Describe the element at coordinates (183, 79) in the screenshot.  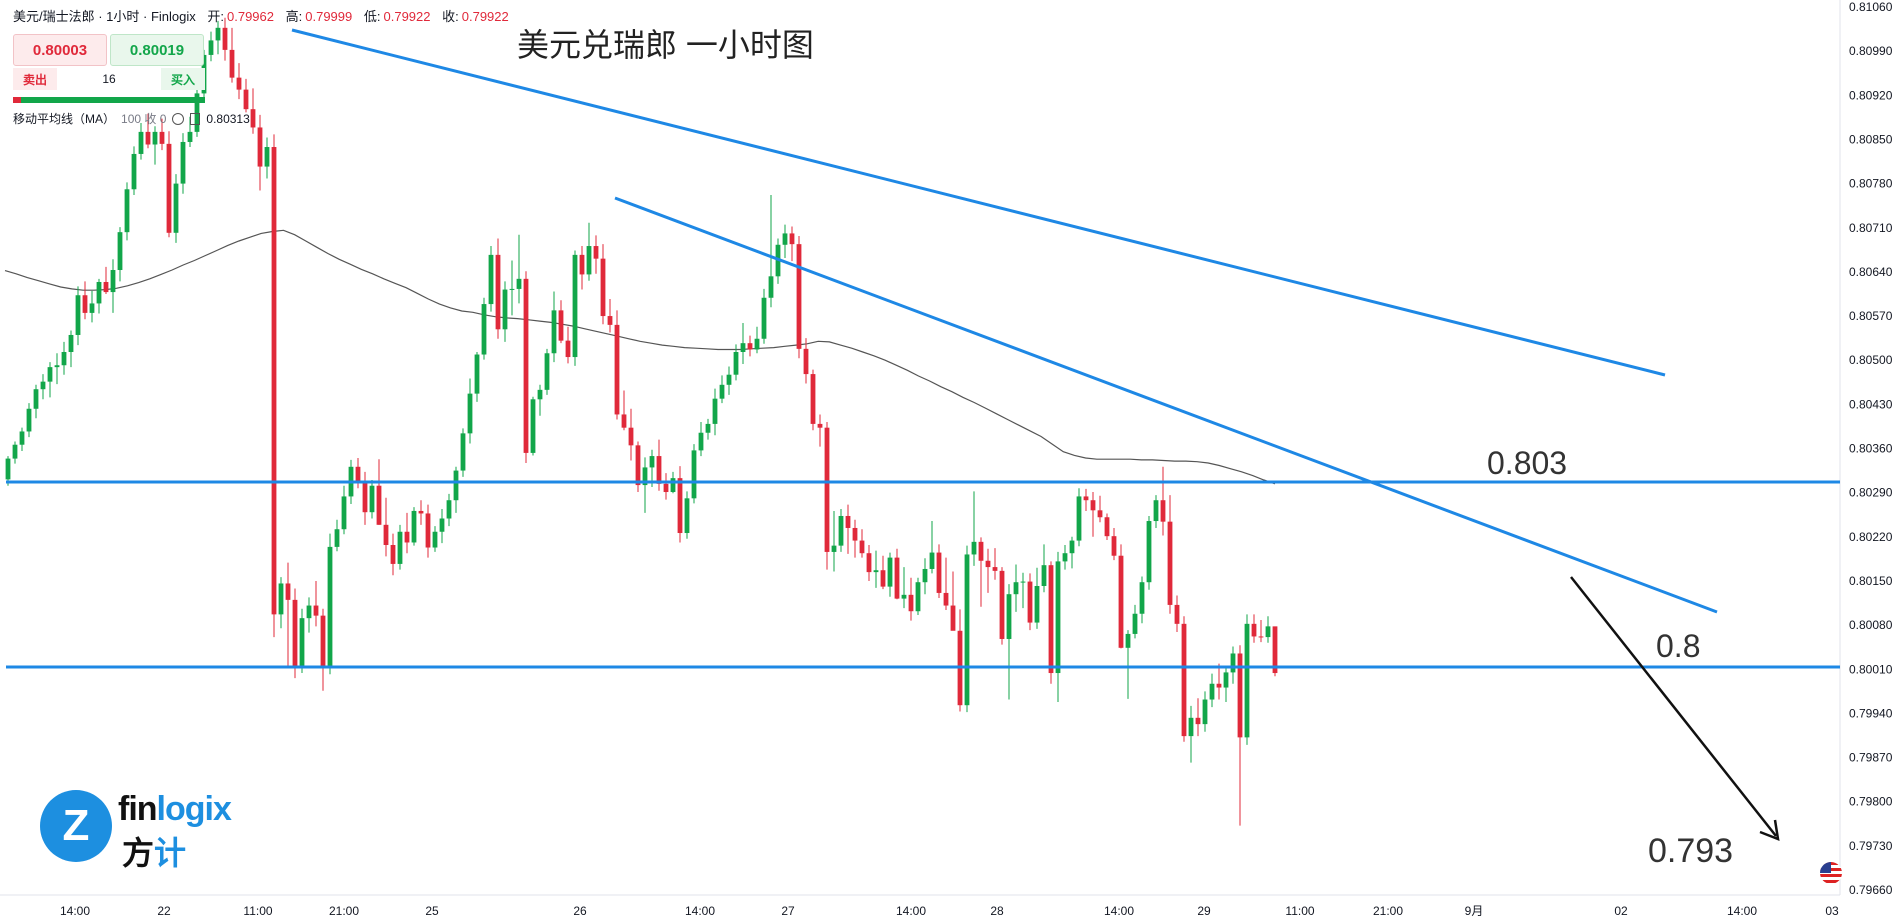
I see `buy-button: 买入` at that location.